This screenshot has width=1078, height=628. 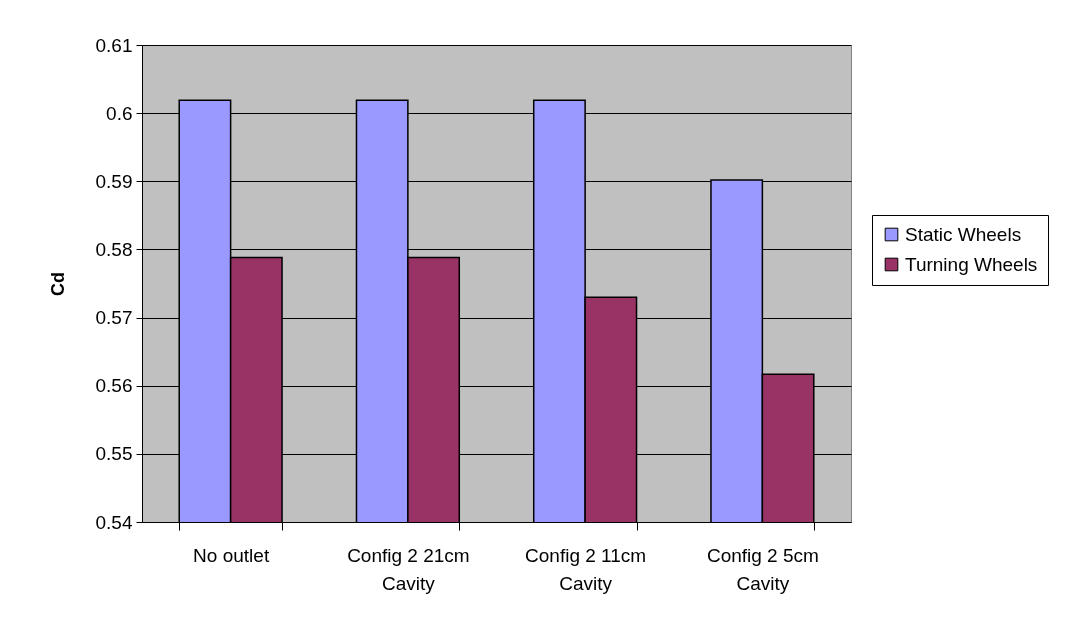 I want to click on y-tick-label: 0.57, so click(x=114, y=318).